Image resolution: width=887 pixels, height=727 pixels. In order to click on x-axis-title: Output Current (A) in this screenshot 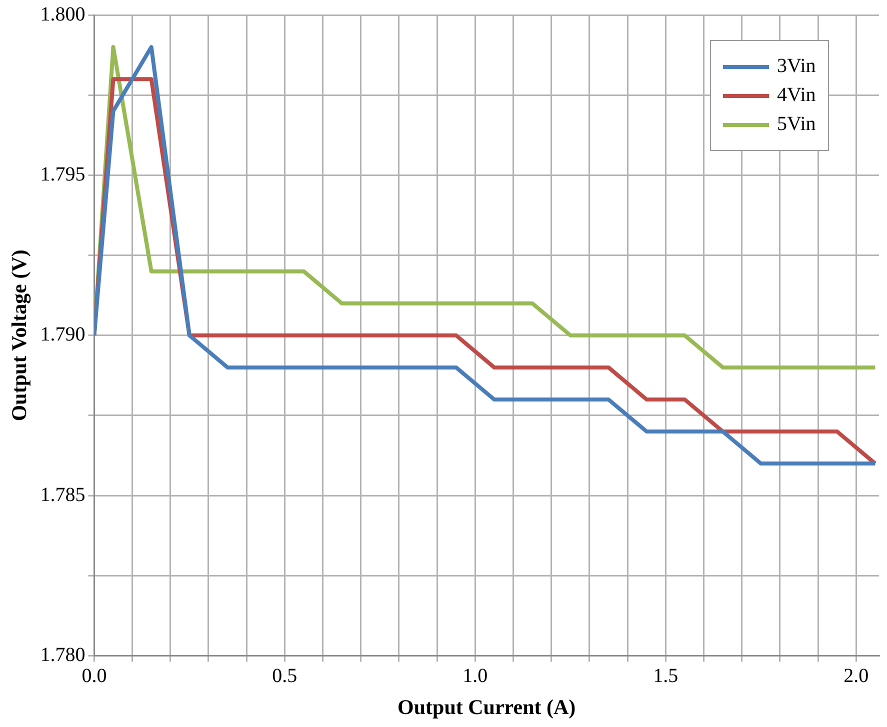, I will do `click(487, 706)`.